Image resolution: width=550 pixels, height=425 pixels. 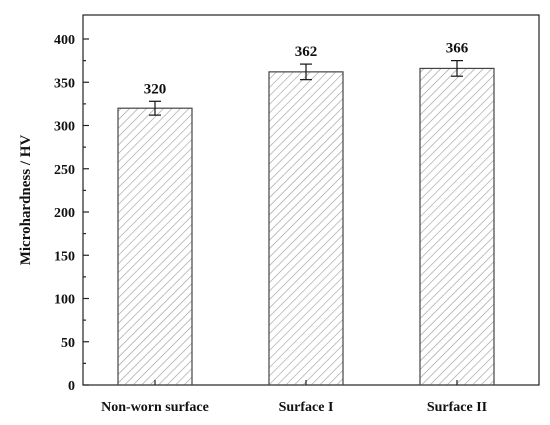 I want to click on y-tick-label: 250, so click(x=64, y=170).